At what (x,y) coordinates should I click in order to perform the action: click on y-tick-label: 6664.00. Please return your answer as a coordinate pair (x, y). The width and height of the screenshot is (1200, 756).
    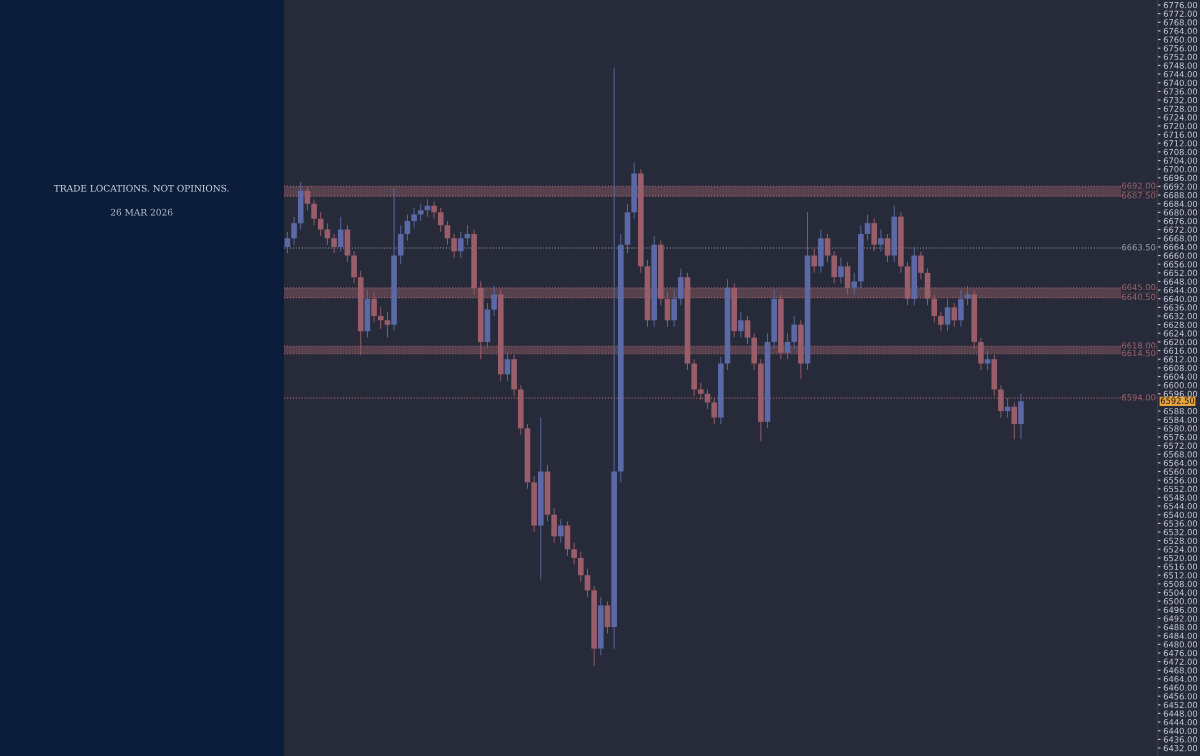
    Looking at the image, I should click on (1180, 247).